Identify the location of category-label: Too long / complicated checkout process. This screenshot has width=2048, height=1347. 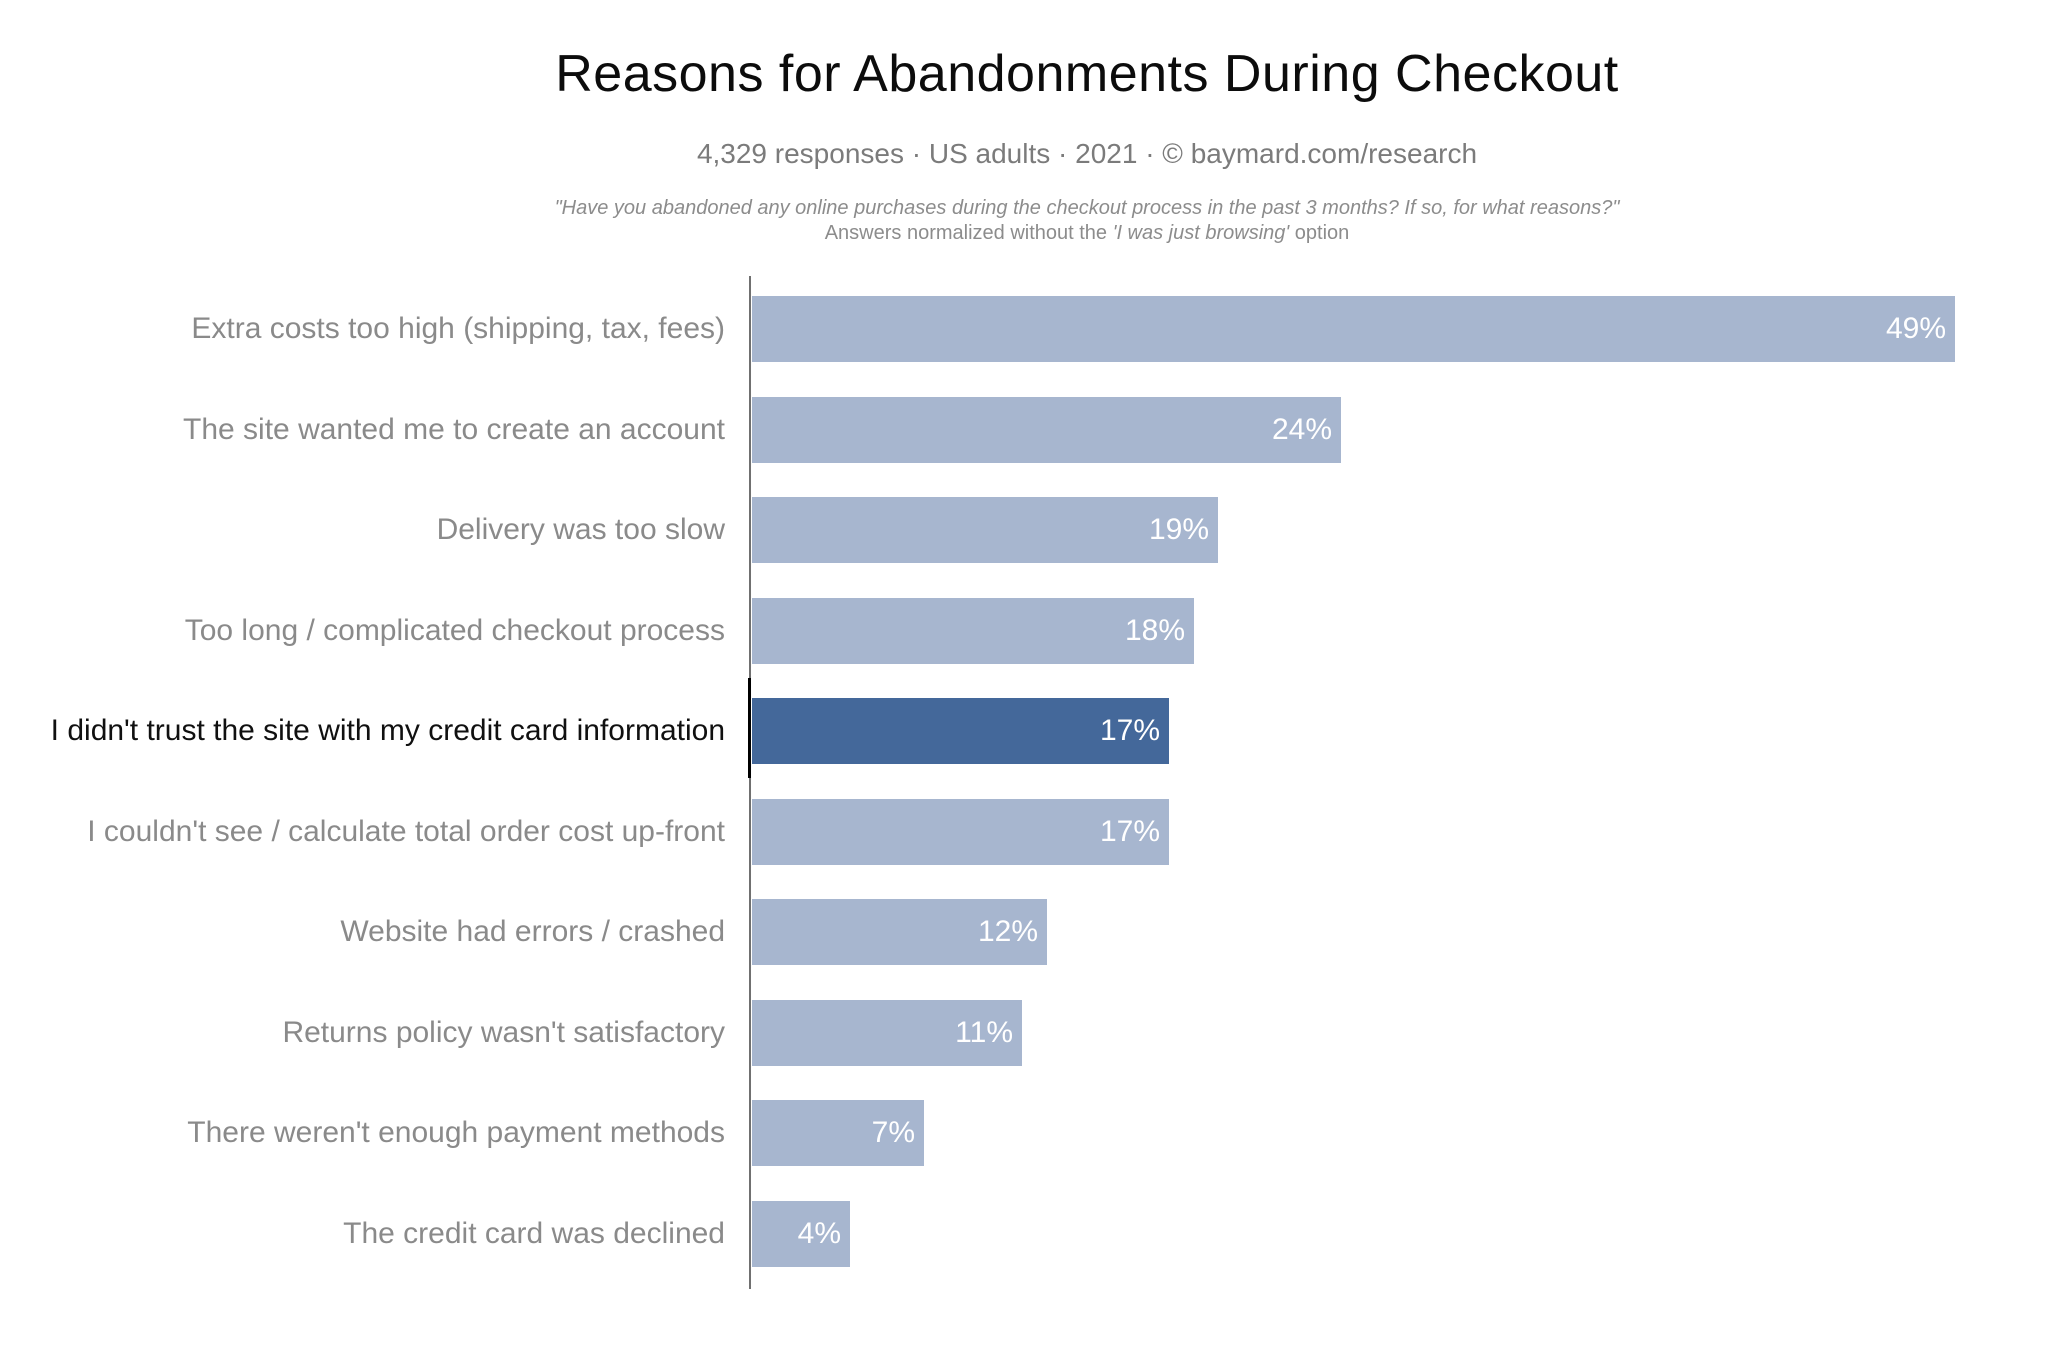
(454, 630).